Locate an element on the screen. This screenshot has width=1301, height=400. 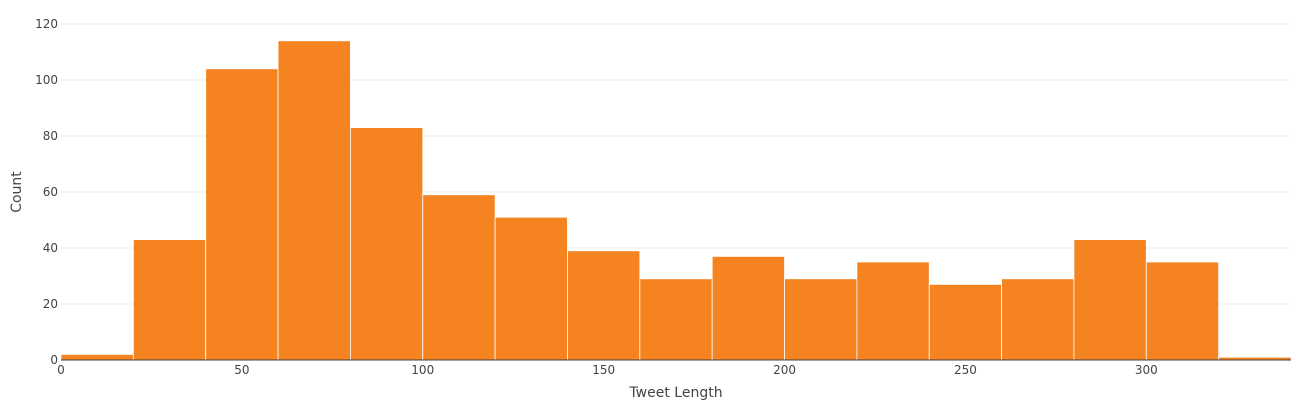
y-tick-label: 120 is located at coordinates (46, 24).